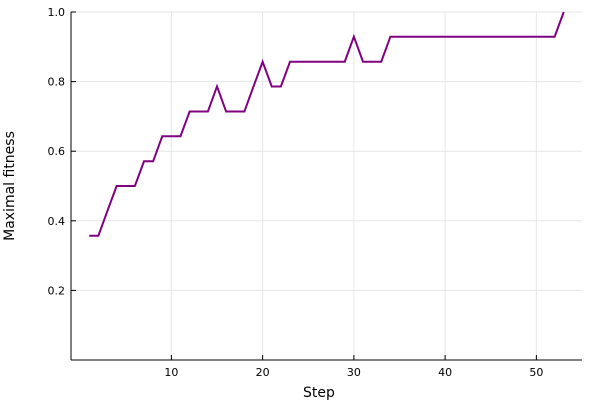  Describe the element at coordinates (57, 221) in the screenshot. I see `y-tick-label: 0.4` at that location.